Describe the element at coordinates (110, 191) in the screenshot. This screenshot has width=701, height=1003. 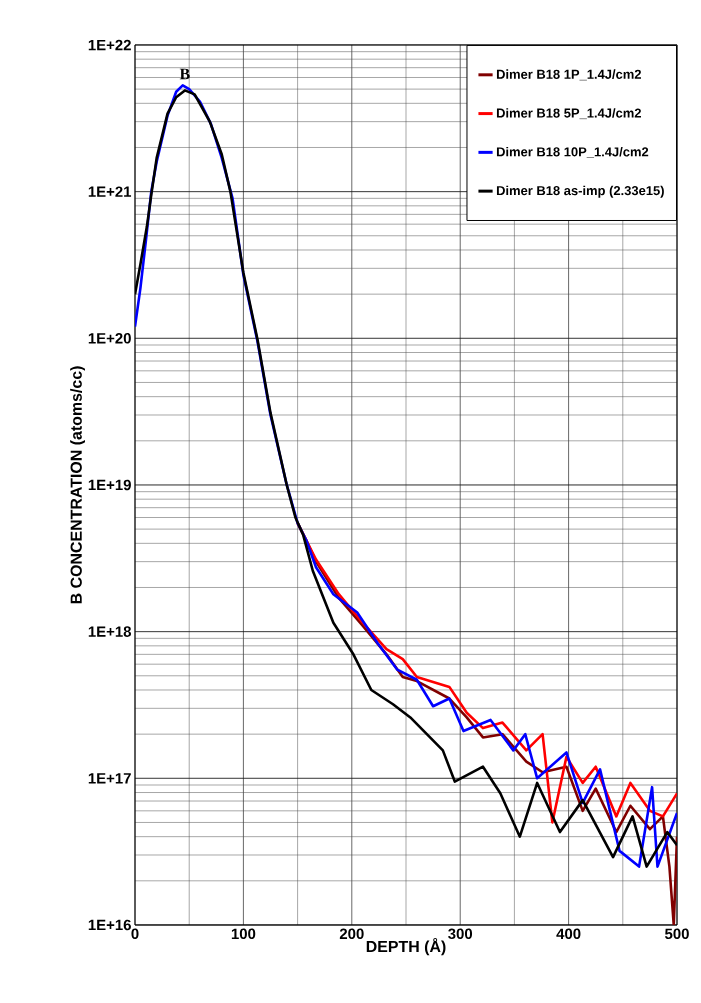
I see `y-tick-label: 1E+21` at that location.